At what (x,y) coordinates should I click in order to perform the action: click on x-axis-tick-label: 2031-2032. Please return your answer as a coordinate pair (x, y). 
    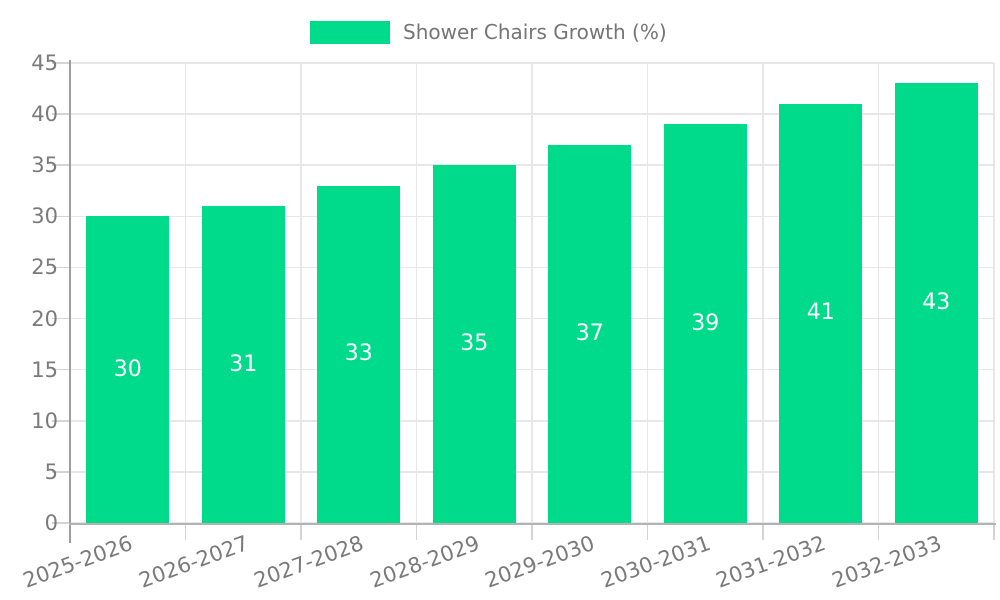
    Looking at the image, I should click on (771, 562).